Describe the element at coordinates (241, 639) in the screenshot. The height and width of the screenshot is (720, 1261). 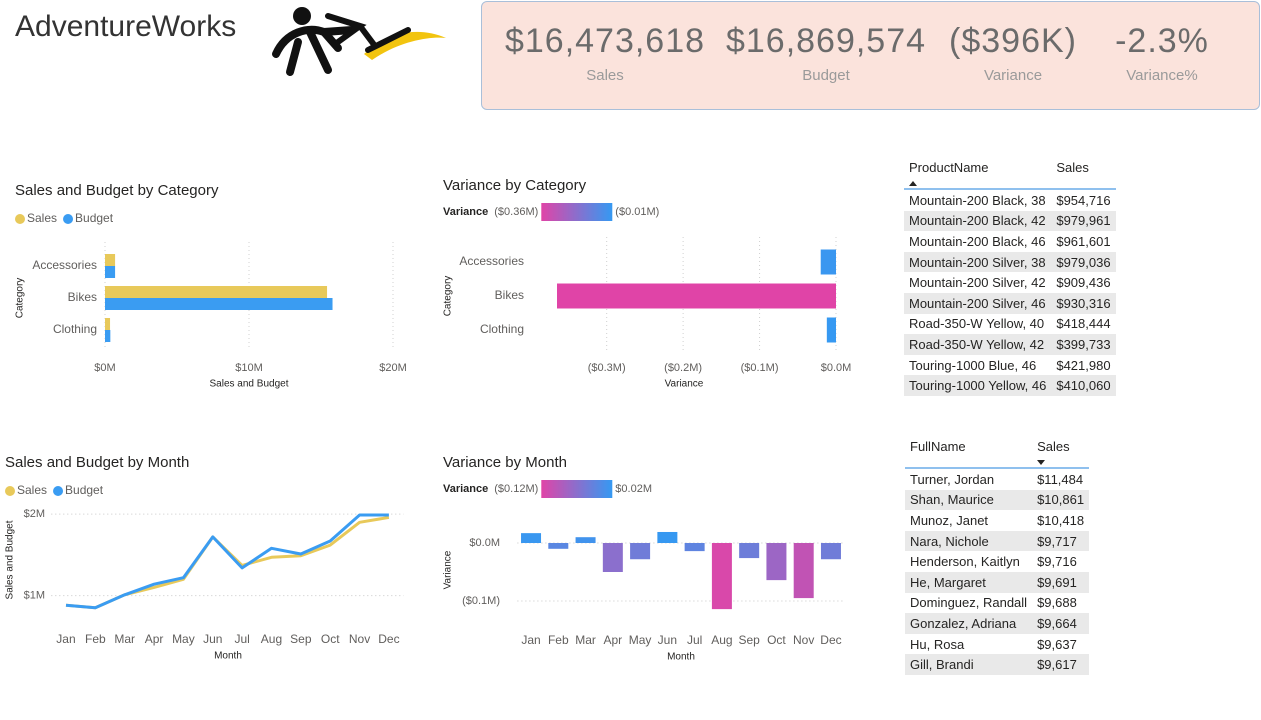
I see `x-tick-label: Jul` at that location.